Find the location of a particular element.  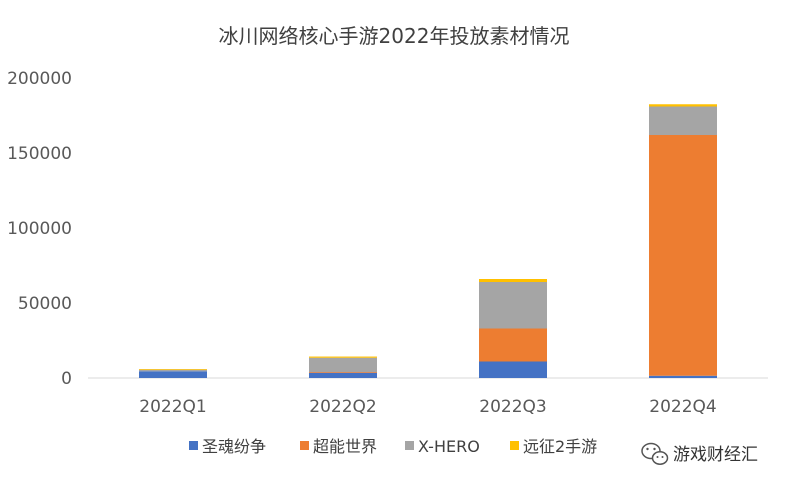

watermark: 游戏财经汇 is located at coordinates (699, 453).